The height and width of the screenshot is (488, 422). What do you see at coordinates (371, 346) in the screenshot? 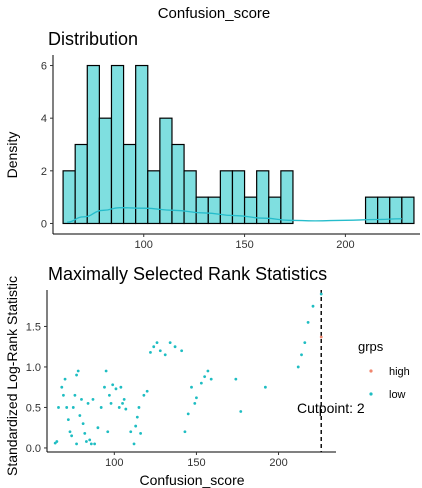
I see `legend-title: grps` at bounding box center [371, 346].